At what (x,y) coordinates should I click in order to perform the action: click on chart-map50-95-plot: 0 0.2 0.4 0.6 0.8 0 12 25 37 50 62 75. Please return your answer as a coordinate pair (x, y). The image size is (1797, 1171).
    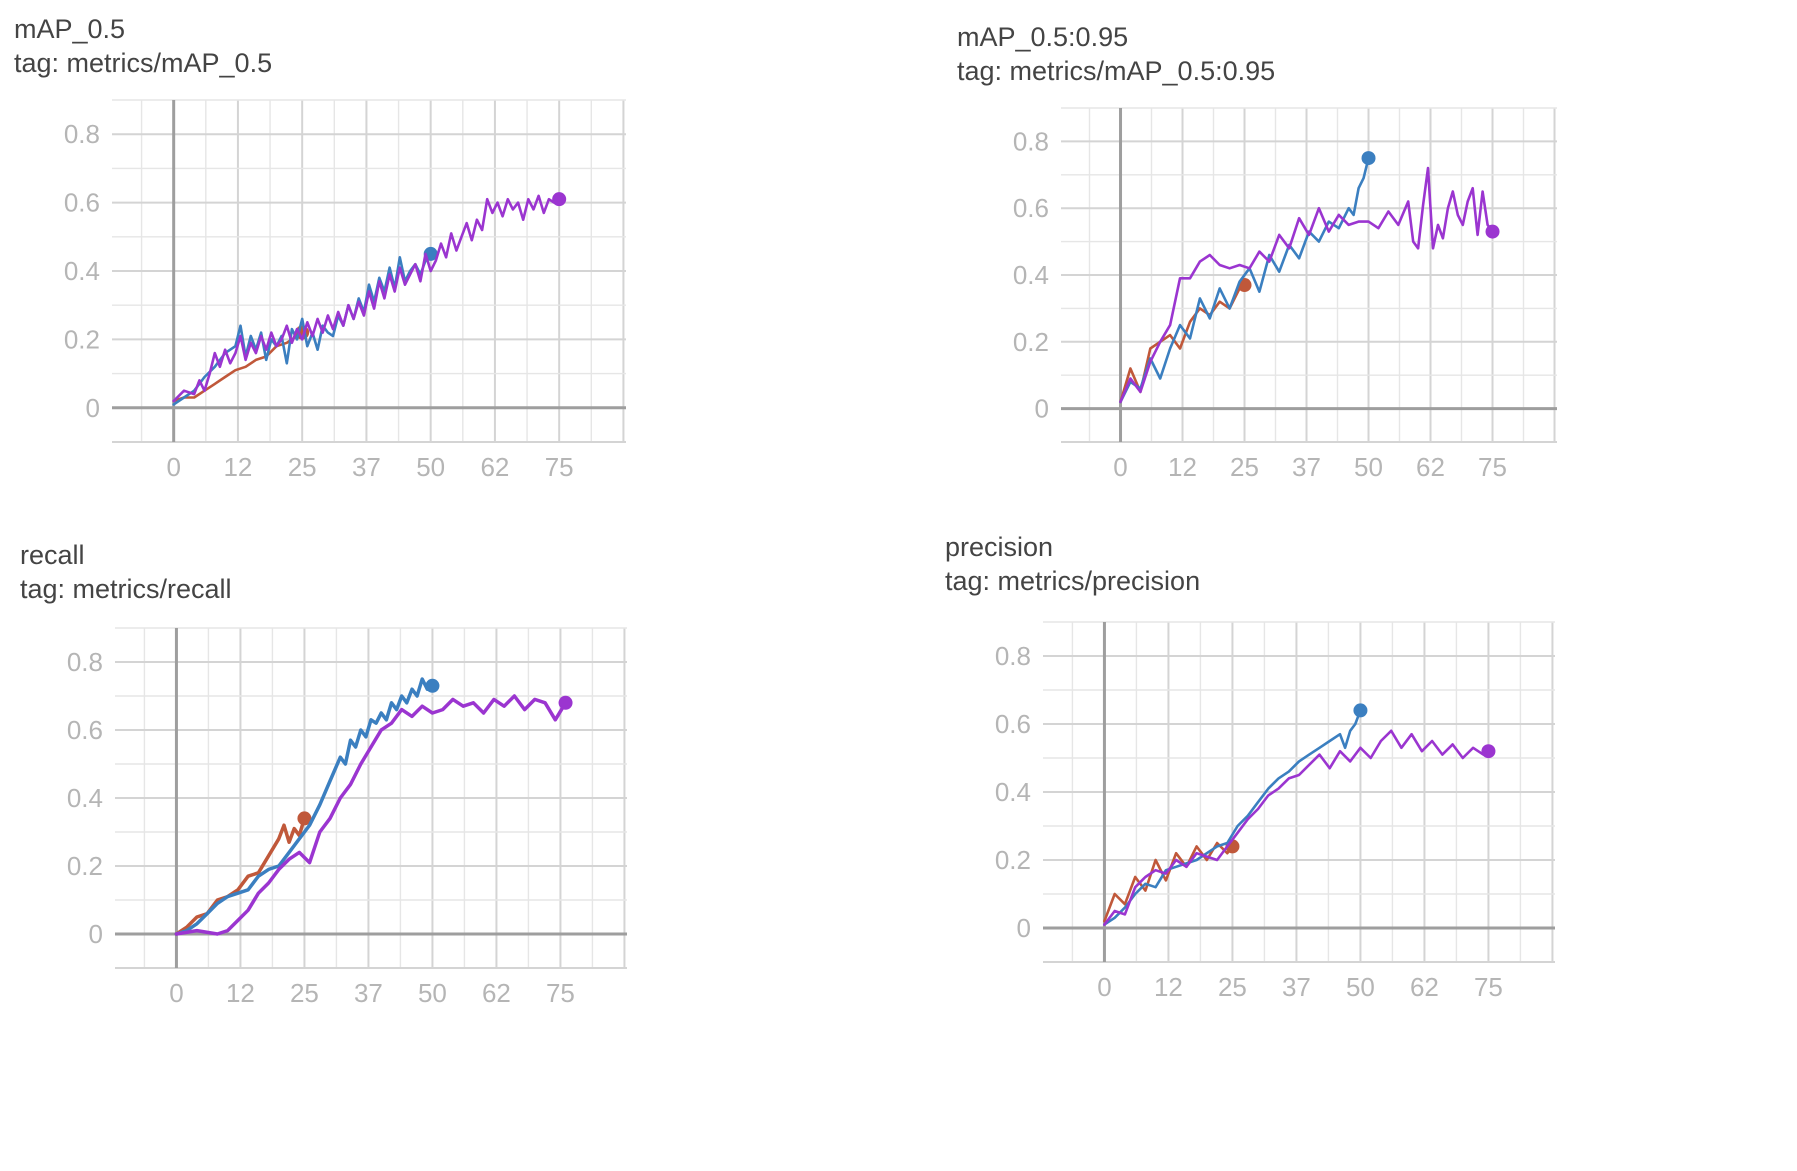
    Looking at the image, I should click on (1285, 294).